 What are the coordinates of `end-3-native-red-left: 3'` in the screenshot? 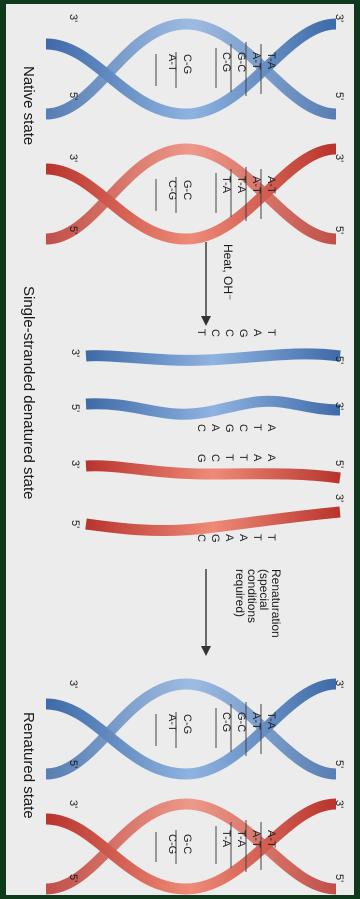 It's located at (73, 158).